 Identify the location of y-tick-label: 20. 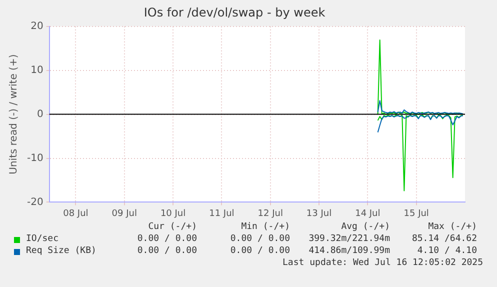
(37, 26).